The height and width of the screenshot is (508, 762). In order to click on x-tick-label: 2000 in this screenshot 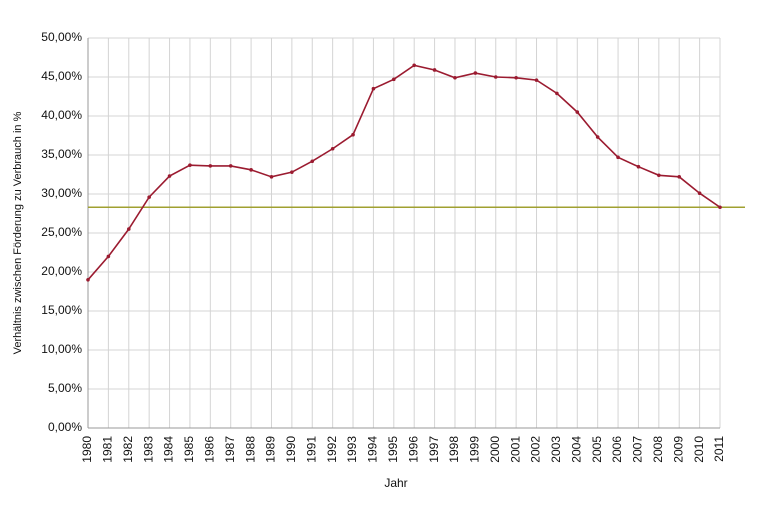, I will do `click(495, 449)`.